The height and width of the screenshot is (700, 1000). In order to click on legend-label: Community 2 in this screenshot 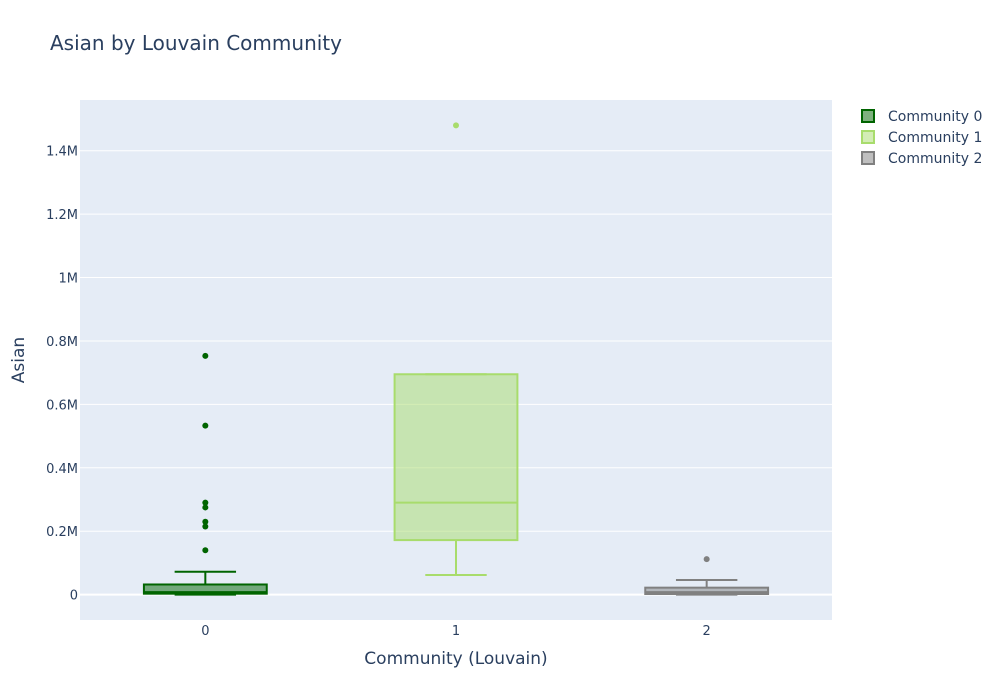, I will do `click(935, 159)`.